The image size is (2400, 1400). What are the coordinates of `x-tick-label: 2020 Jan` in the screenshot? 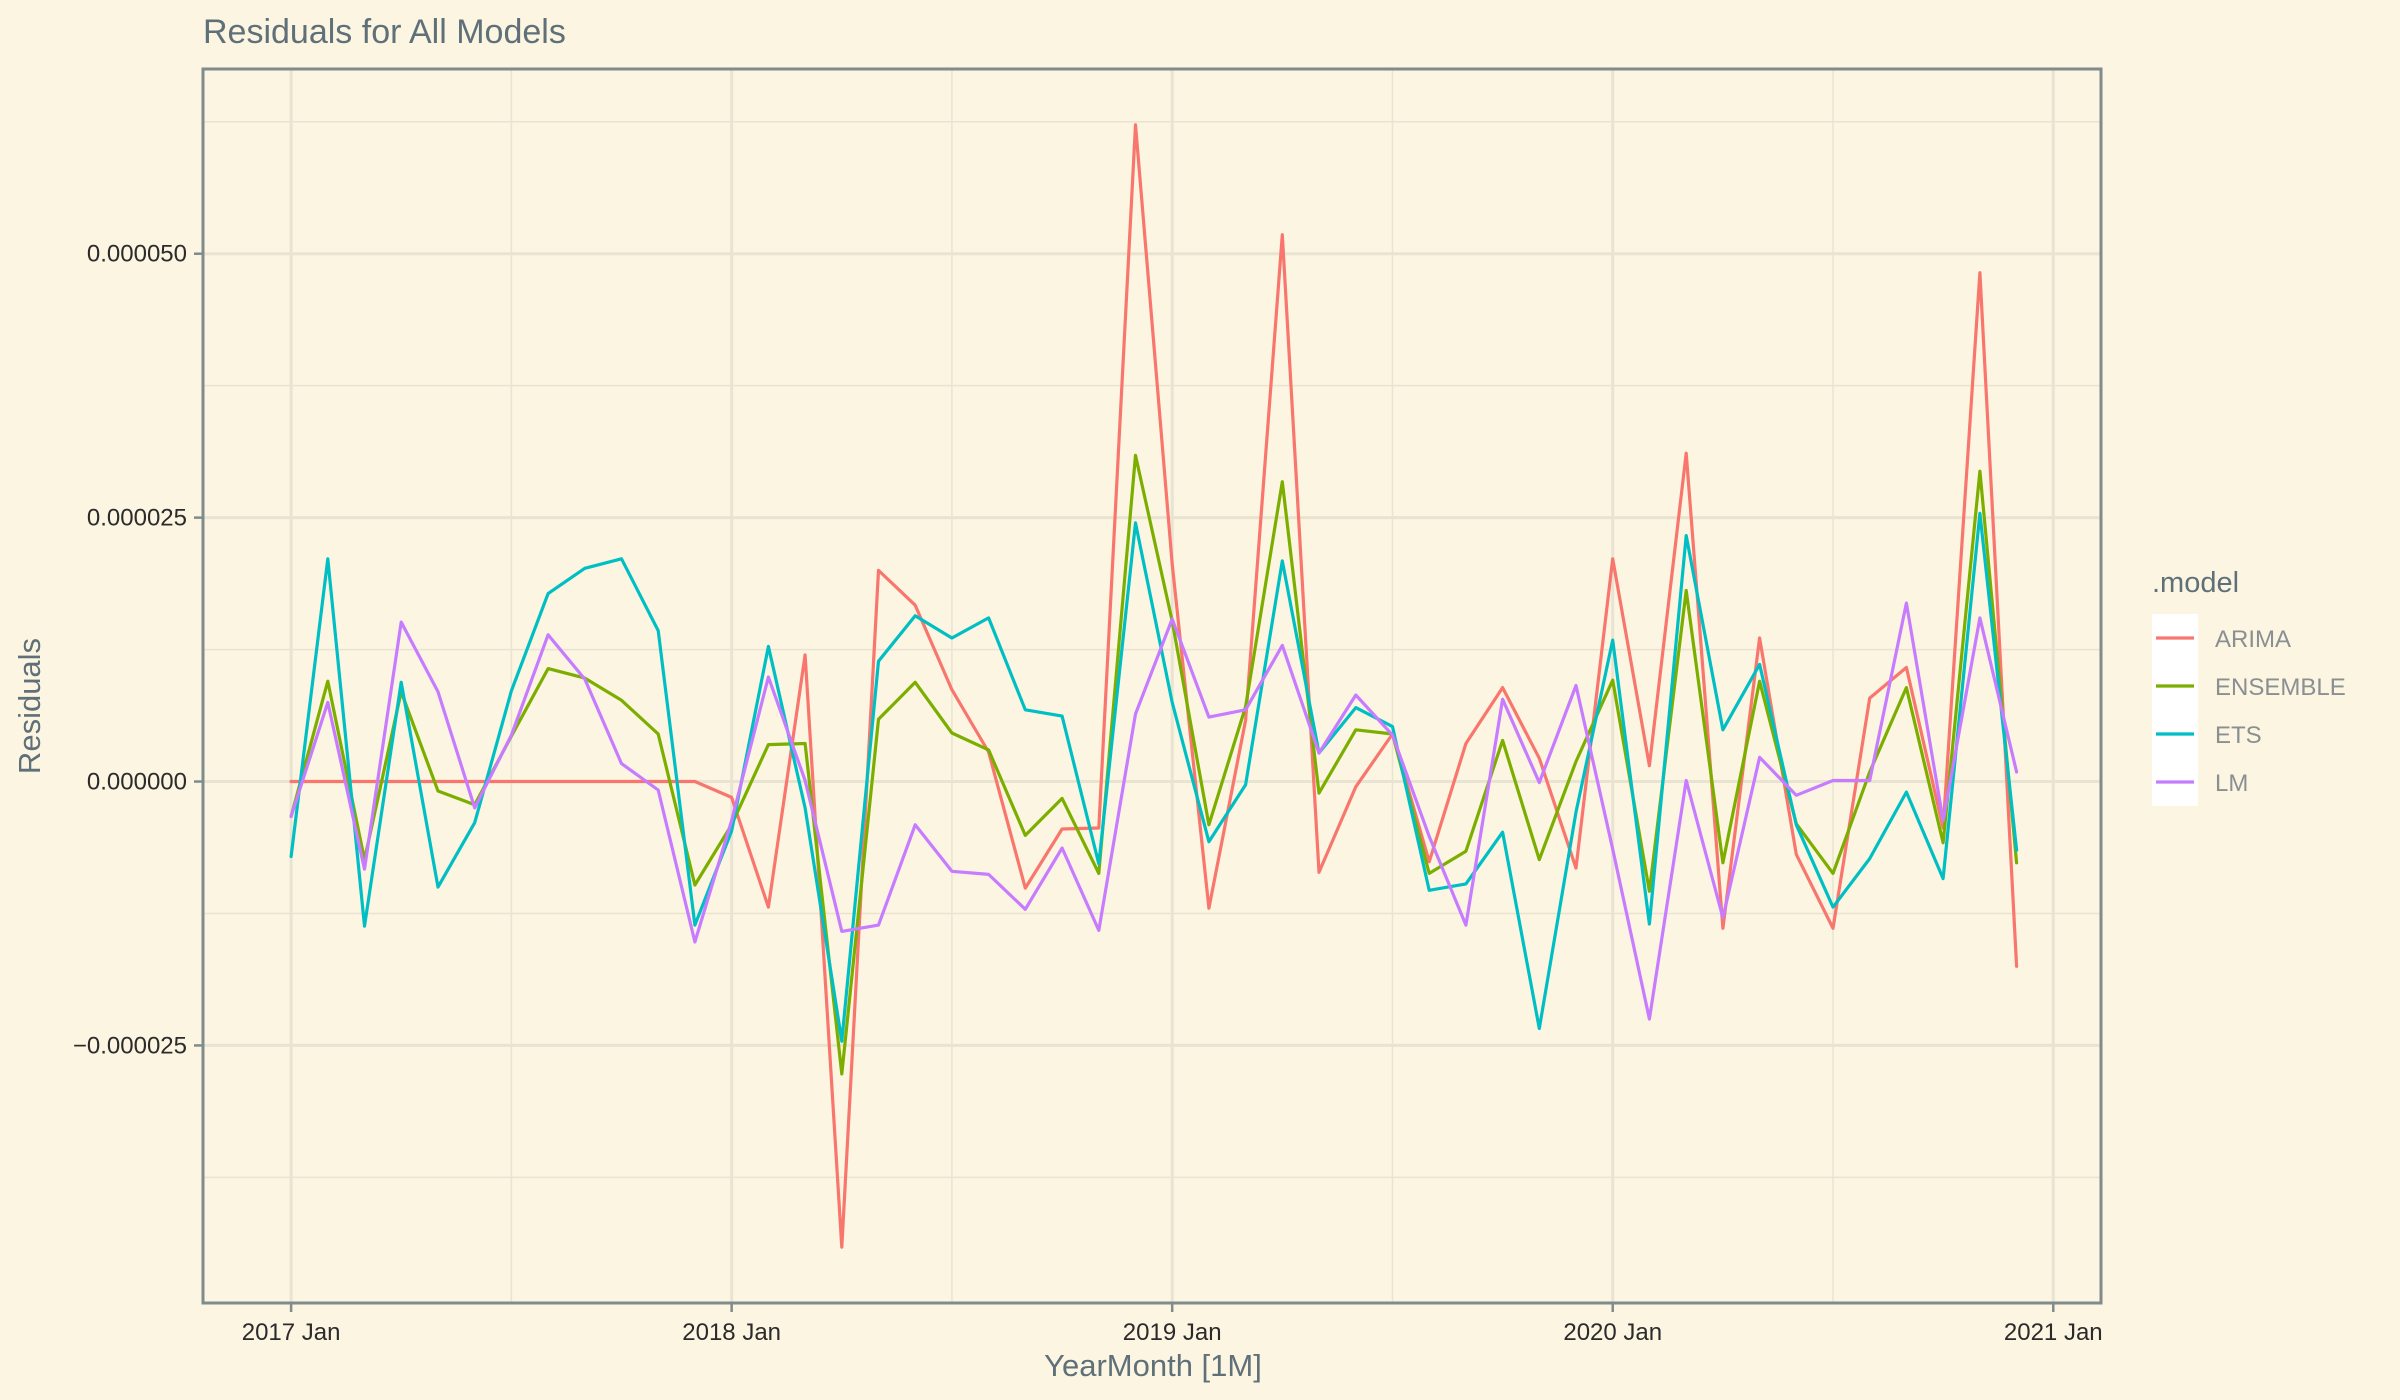 It's located at (1612, 1332).